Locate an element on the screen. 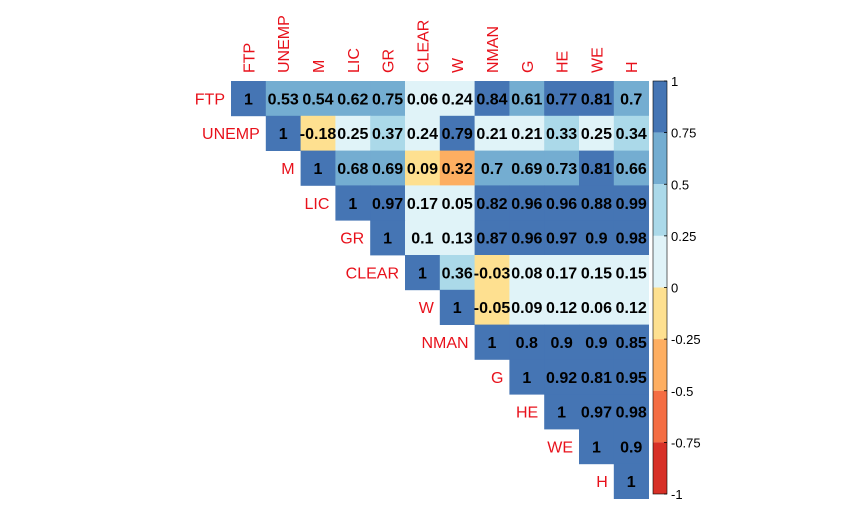 The height and width of the screenshot is (508, 861). column-label: M is located at coordinates (319, 66).